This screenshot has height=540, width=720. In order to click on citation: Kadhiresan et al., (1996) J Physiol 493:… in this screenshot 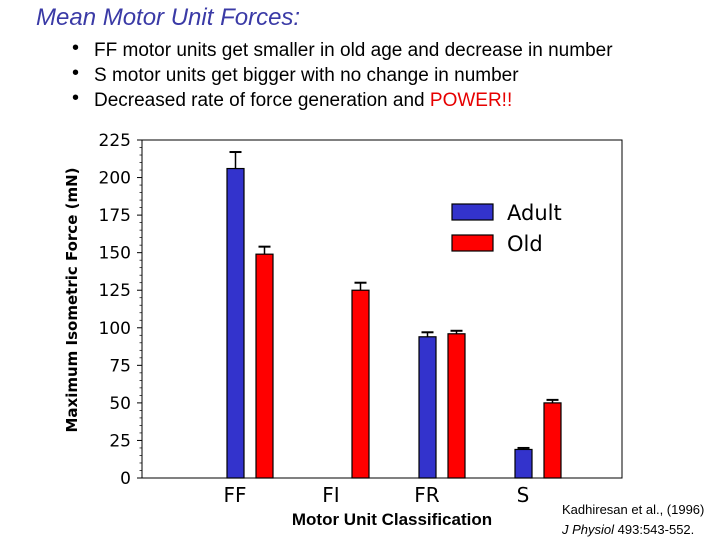, I will do `click(633, 520)`.